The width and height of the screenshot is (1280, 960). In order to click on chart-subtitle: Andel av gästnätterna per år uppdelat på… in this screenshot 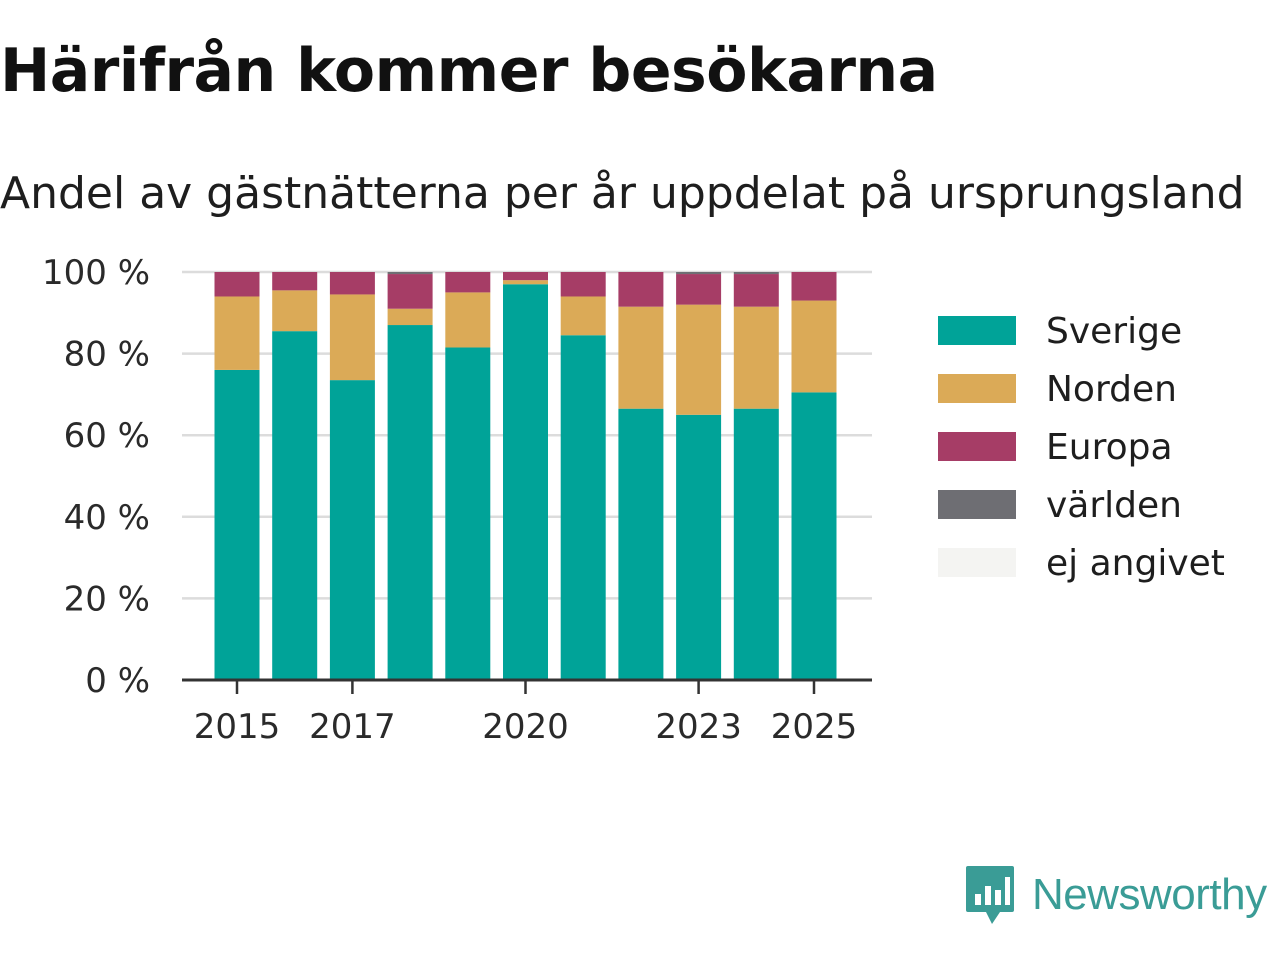, I will do `click(622, 193)`.